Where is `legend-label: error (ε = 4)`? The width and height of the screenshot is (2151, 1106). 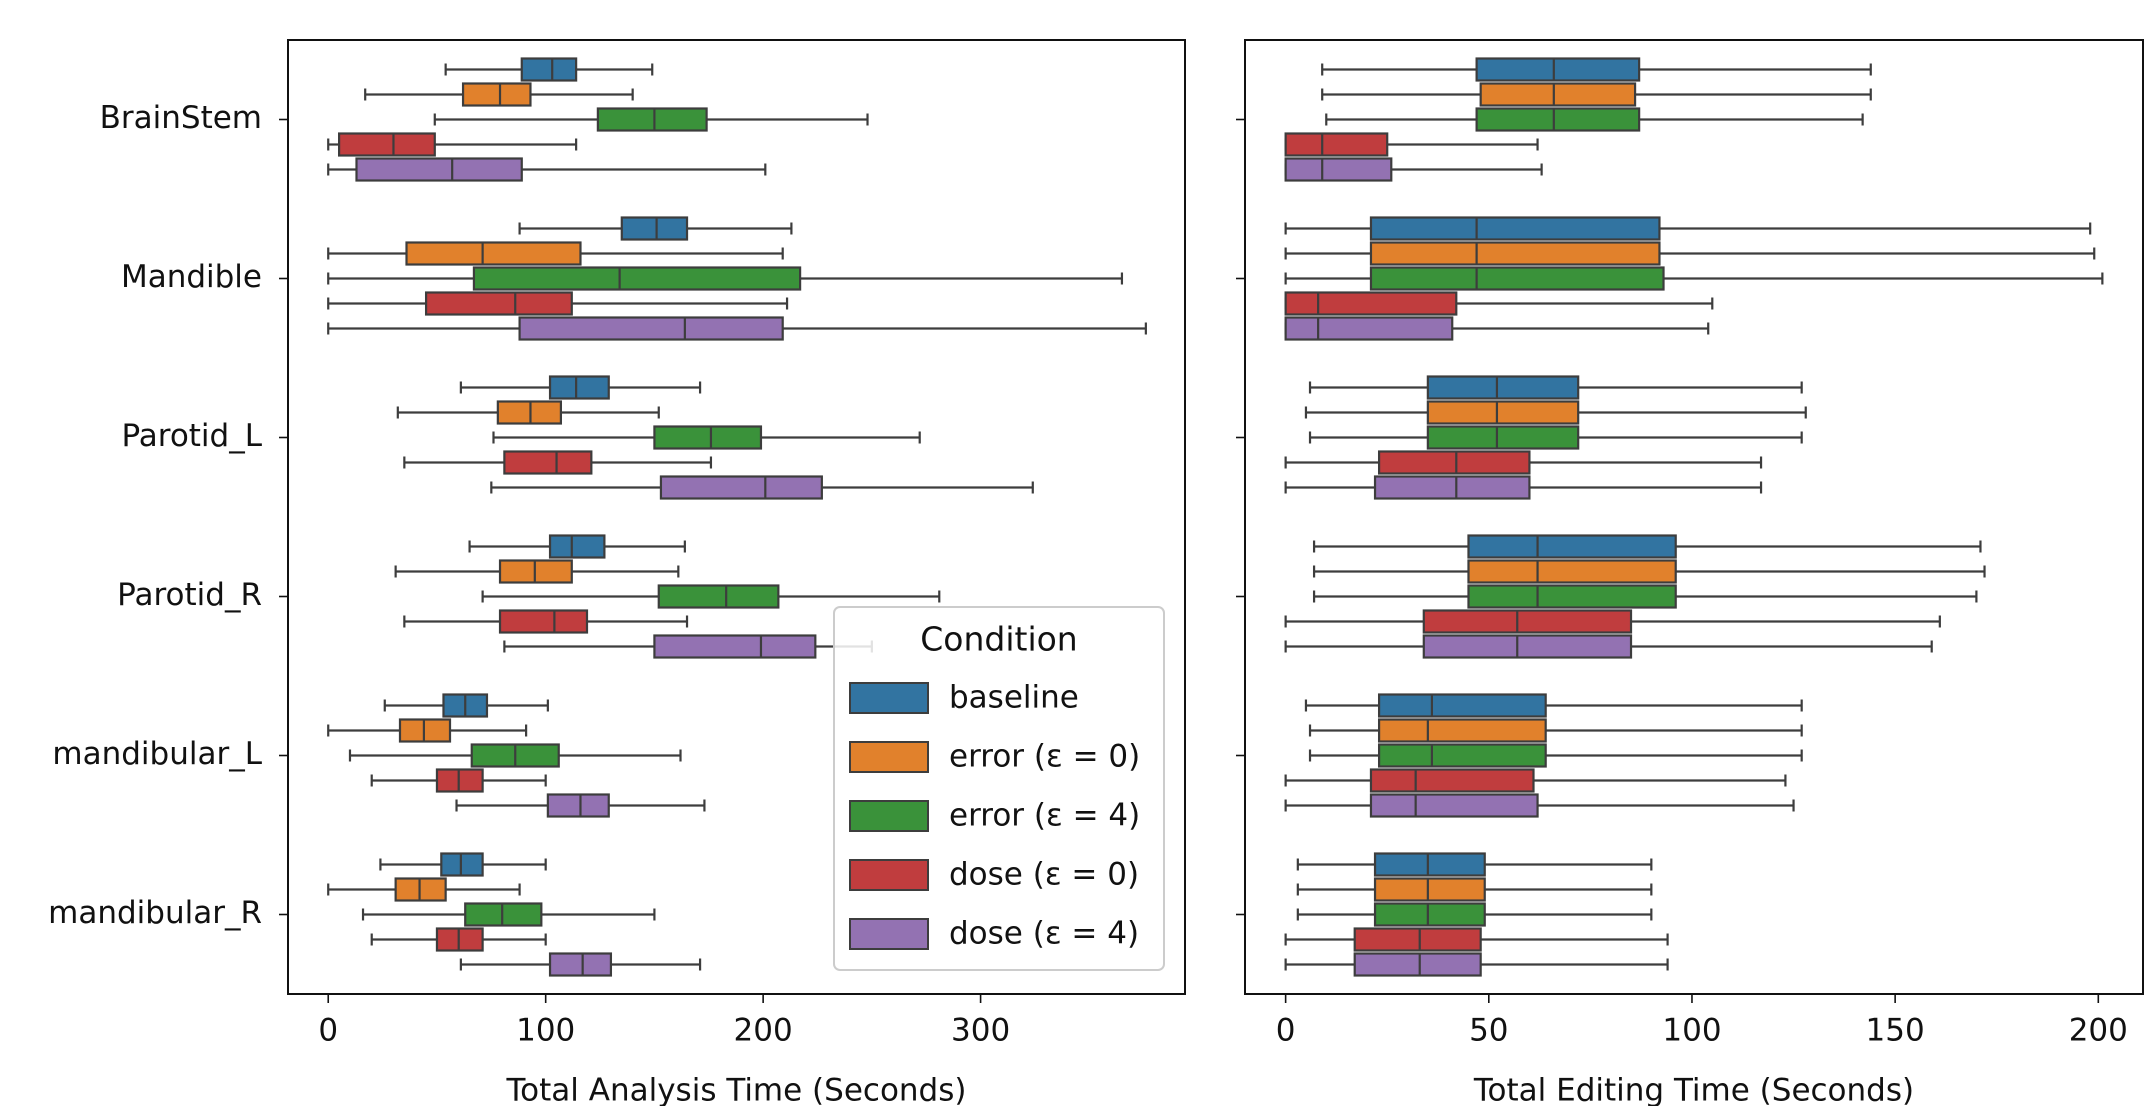 legend-label: error (ε = 4) is located at coordinates (1044, 816).